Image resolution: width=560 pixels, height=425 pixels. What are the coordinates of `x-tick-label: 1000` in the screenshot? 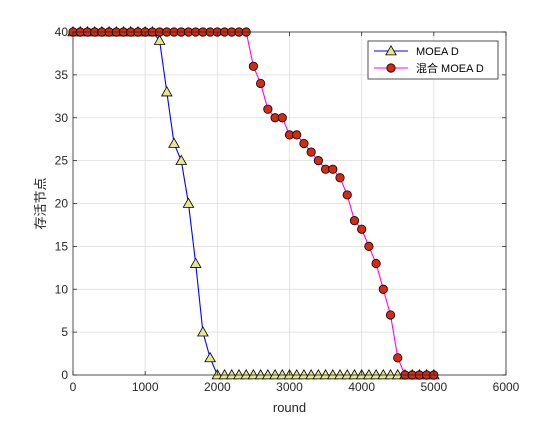 It's located at (145, 387).